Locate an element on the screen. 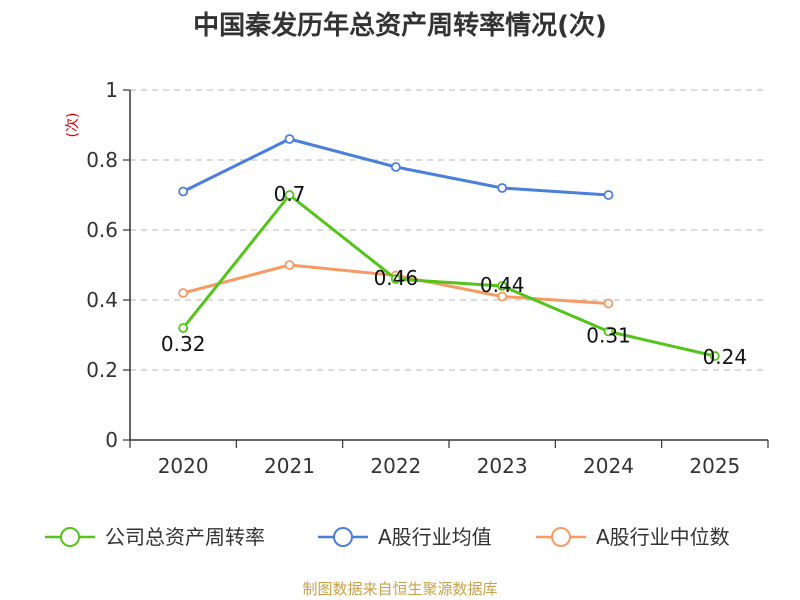 This screenshot has height=600, width=800. x-tick-label: 2021 is located at coordinates (289, 466).